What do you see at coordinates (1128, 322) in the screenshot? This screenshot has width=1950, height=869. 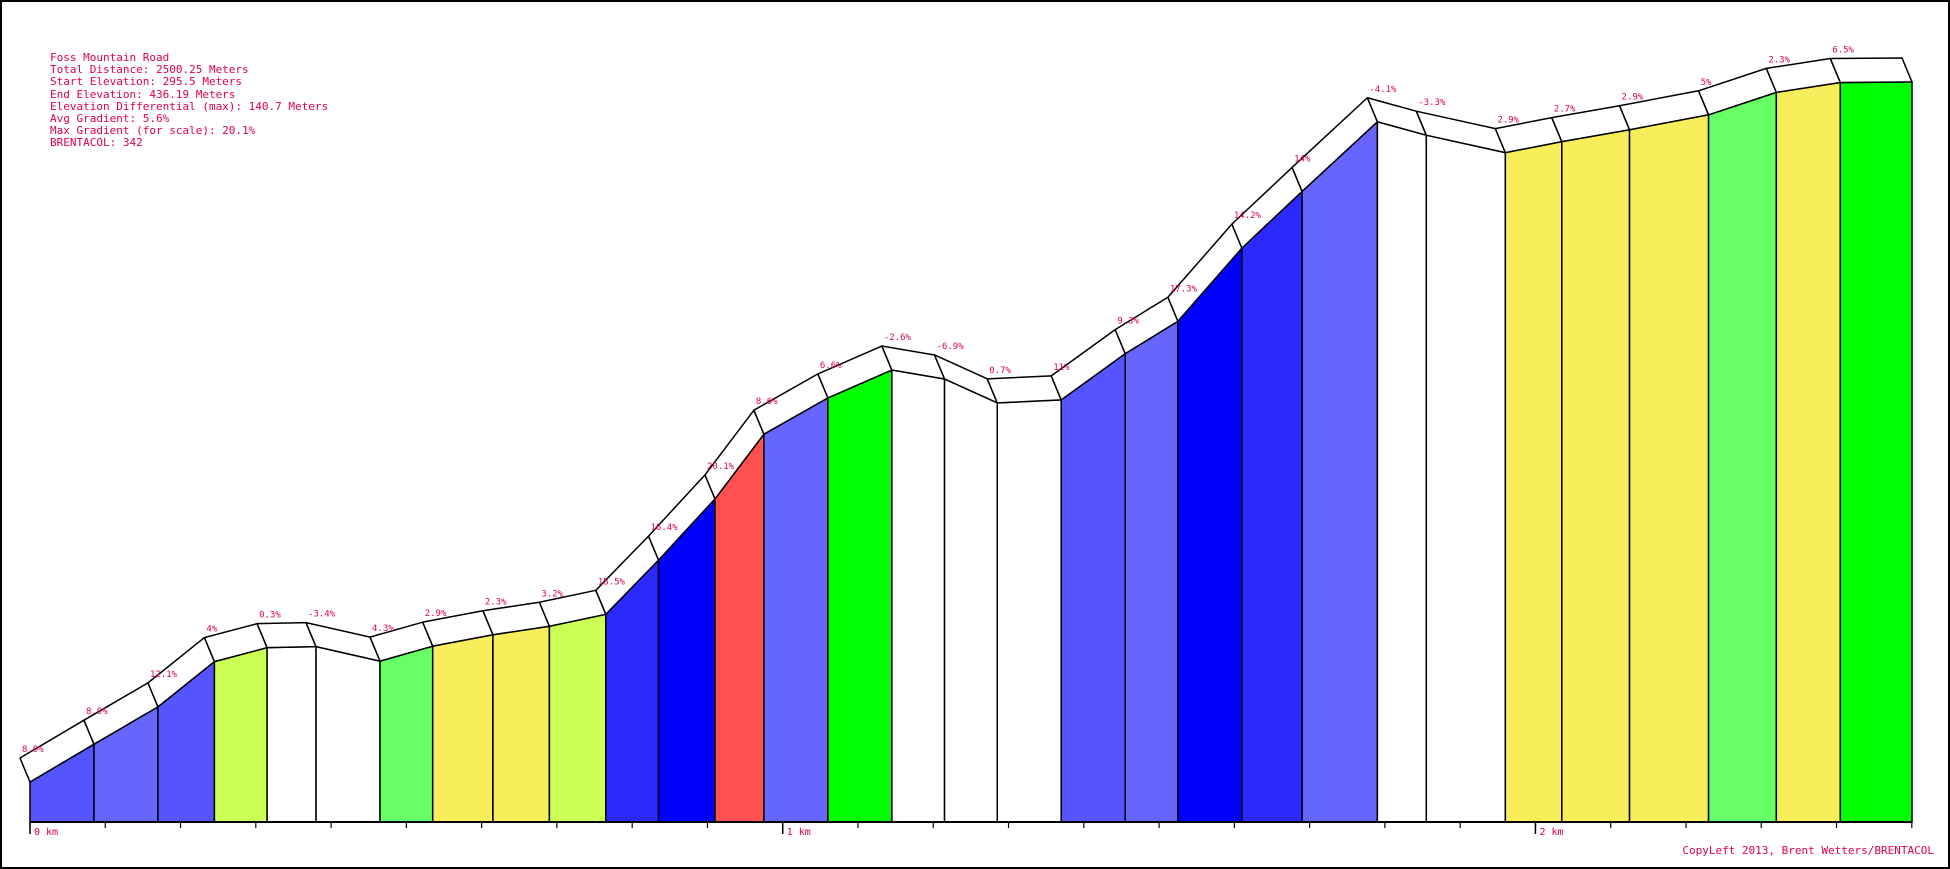 I see `gradient-label: 9.3%` at bounding box center [1128, 322].